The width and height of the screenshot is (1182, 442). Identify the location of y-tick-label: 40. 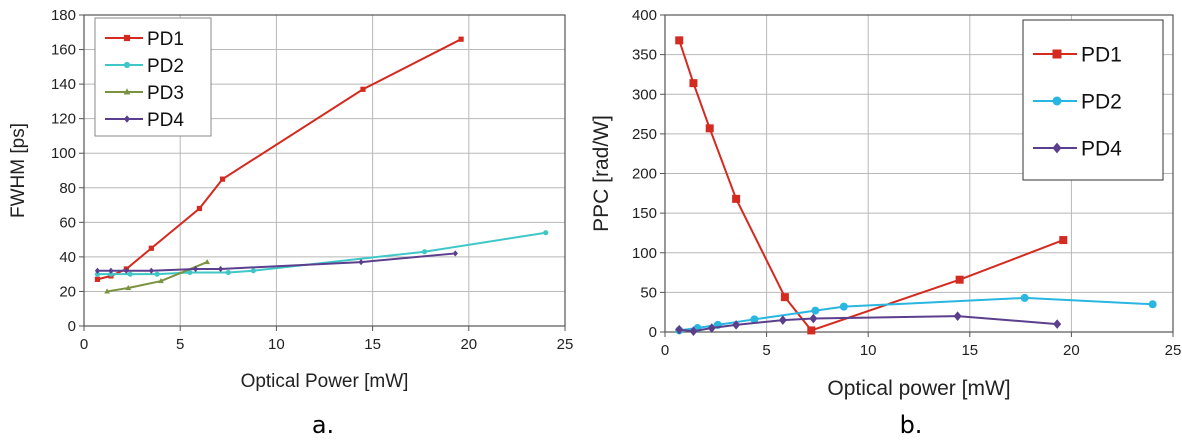
(67, 257).